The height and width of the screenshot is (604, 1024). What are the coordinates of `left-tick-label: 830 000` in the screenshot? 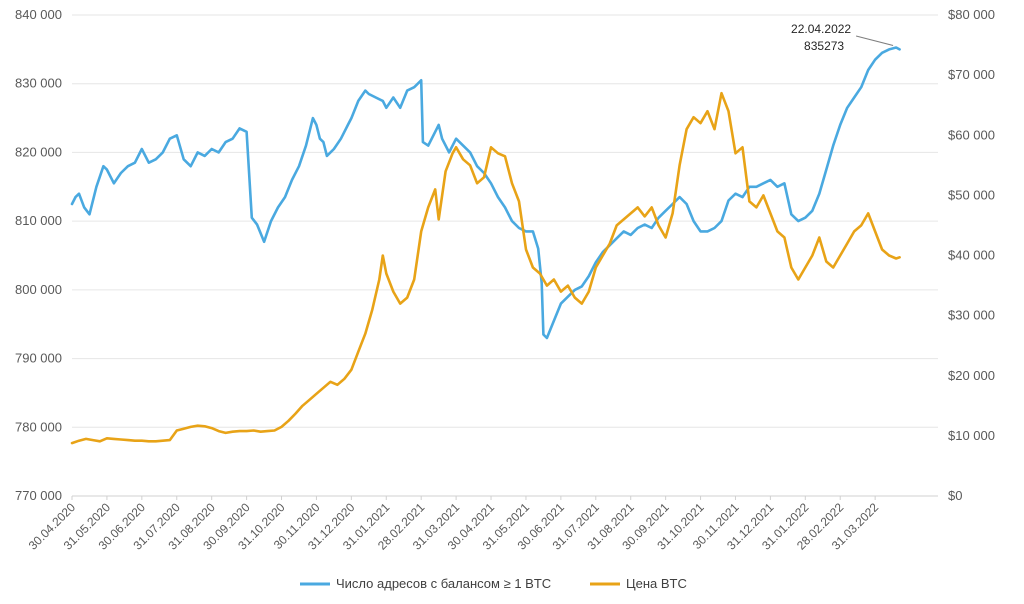 It's located at (38, 83).